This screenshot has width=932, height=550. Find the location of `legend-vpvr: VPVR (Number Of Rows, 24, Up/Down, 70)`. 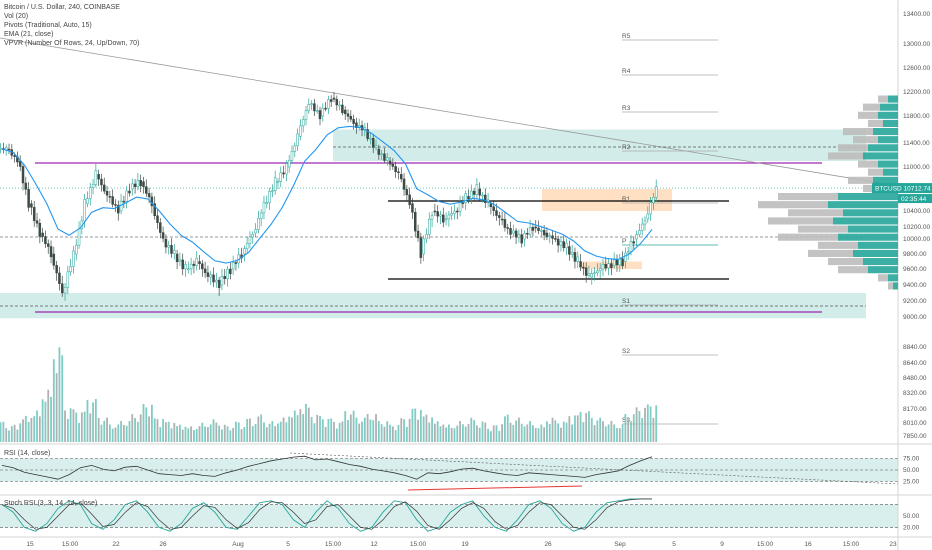

legend-vpvr: VPVR (Number Of Rows, 24, Up/Down, 70) is located at coordinates (72, 43).